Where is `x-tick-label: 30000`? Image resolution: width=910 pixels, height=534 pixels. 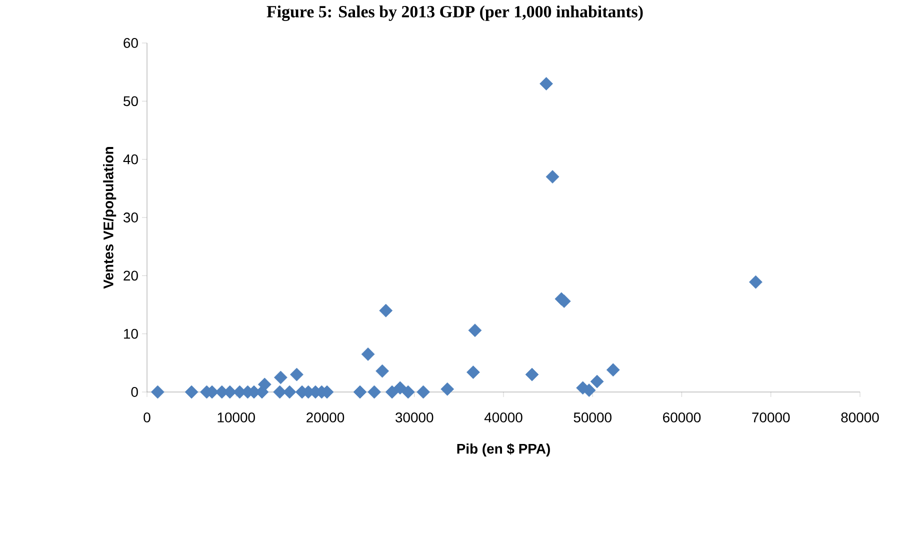 x-tick-label: 30000 is located at coordinates (415, 417).